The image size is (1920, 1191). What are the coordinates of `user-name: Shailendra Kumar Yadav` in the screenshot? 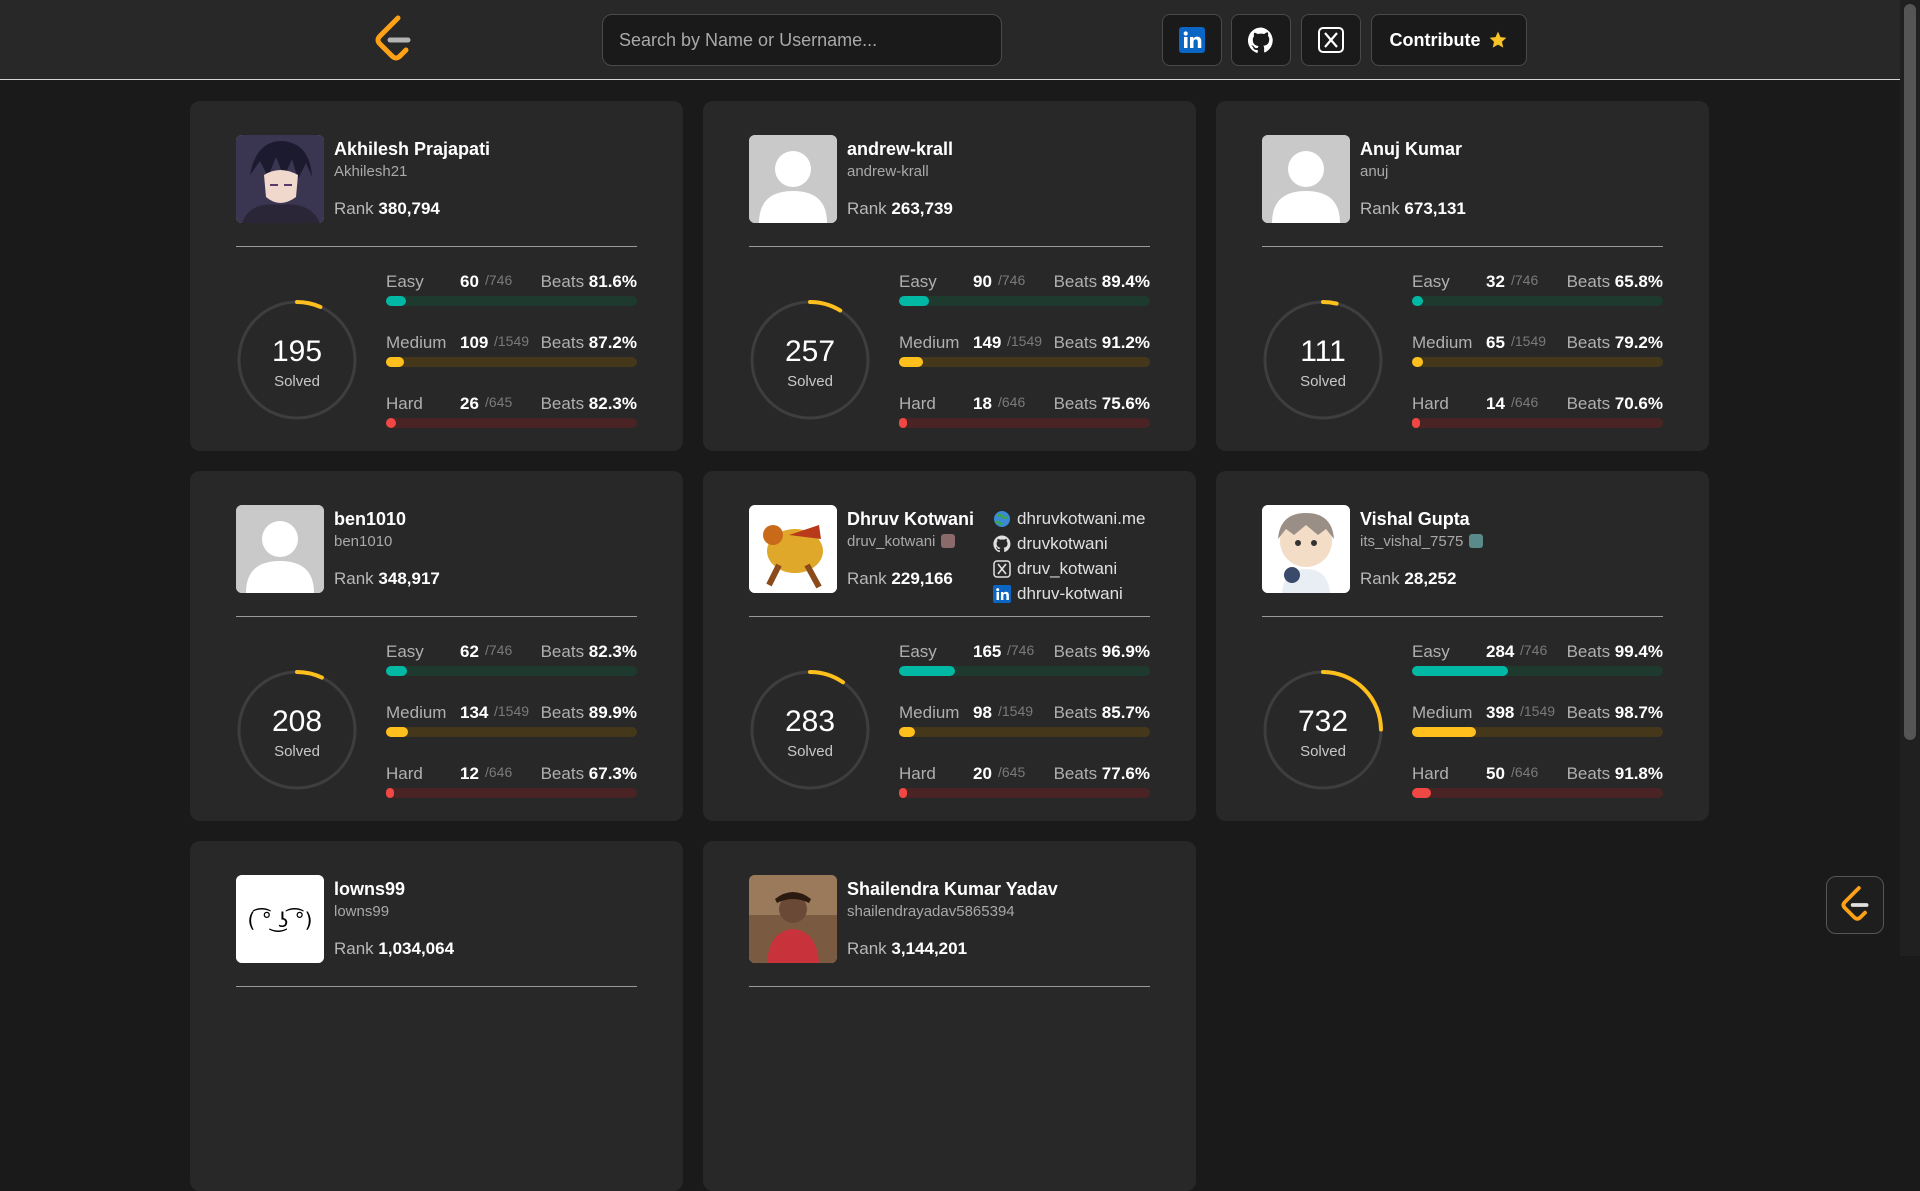 It's located at (952, 889).